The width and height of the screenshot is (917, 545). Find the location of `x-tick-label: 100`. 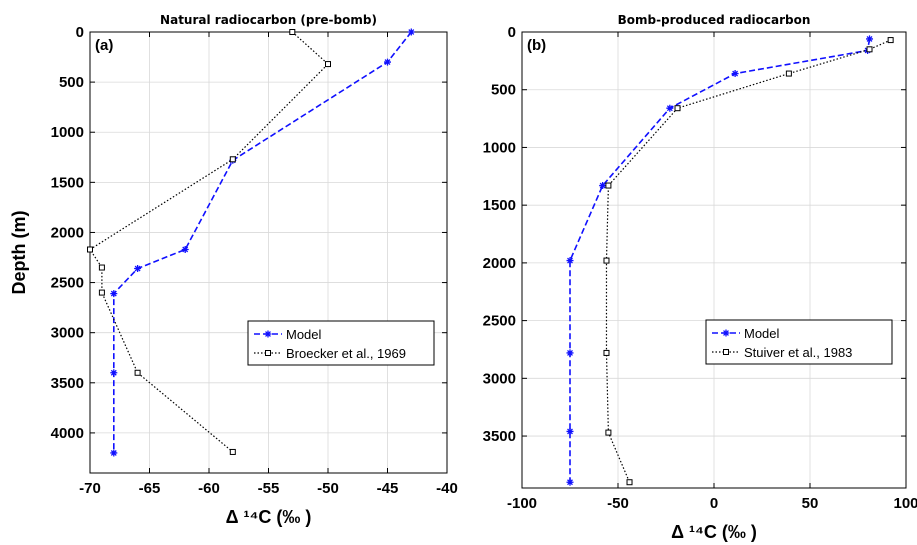

x-tick-label: 100 is located at coordinates (905, 503).